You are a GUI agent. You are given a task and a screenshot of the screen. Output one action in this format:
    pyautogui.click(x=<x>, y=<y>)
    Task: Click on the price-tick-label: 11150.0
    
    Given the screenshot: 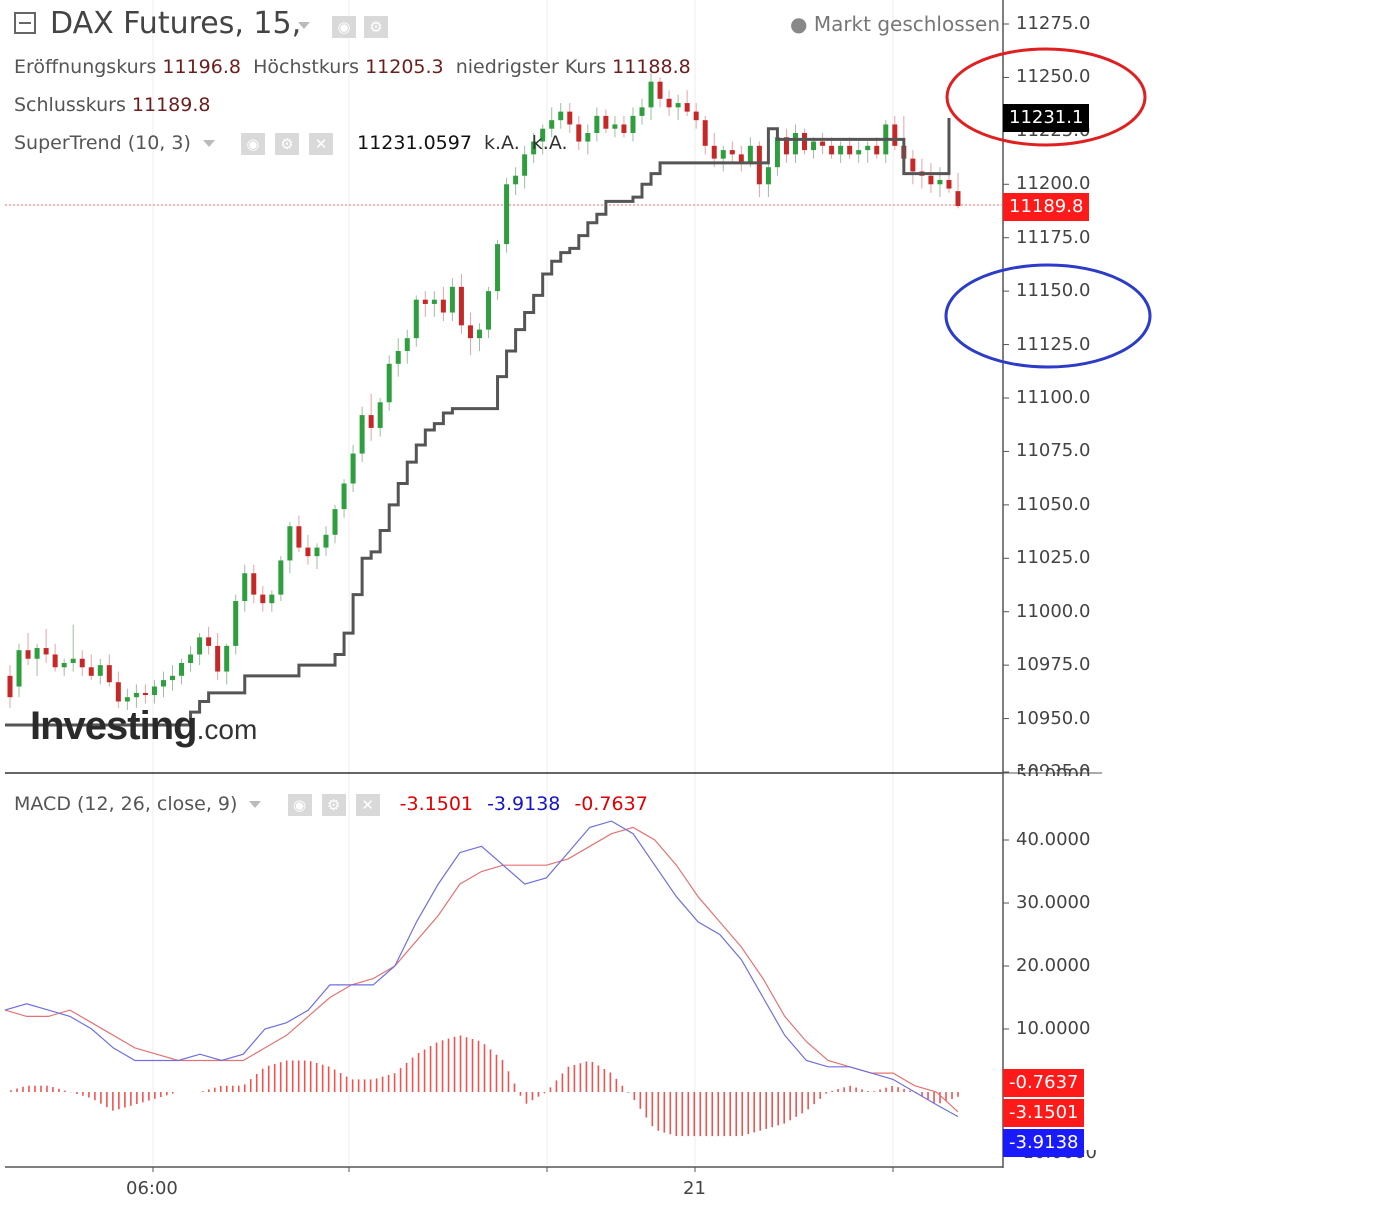 What is the action you would take?
    pyautogui.click(x=1053, y=291)
    